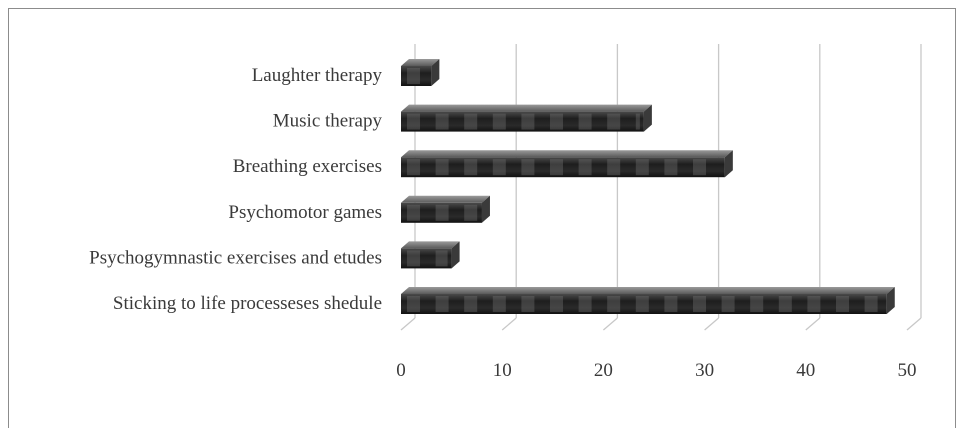  I want to click on category-label: Music therapy, so click(328, 121).